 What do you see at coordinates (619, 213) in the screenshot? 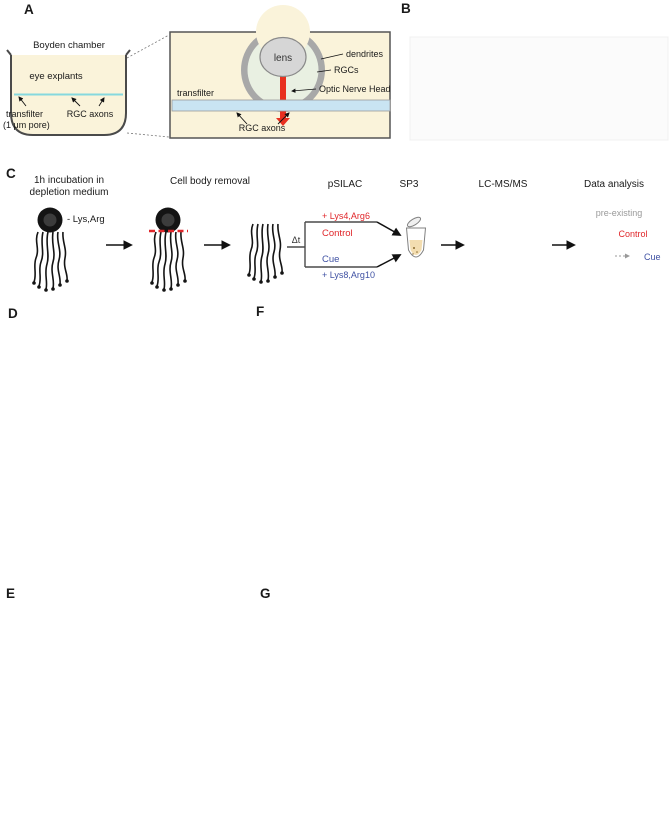
I see `pre-existing-label: pre-existing` at bounding box center [619, 213].